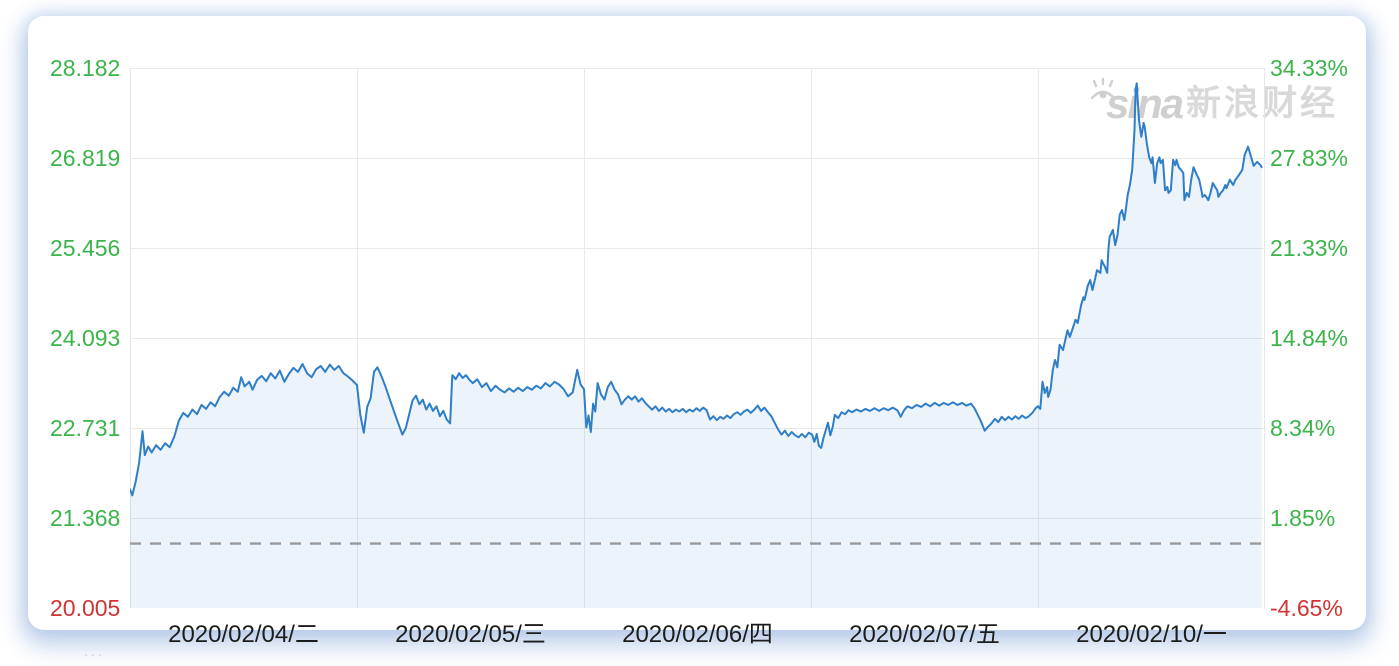 The image size is (1399, 666). Describe the element at coordinates (924, 634) in the screenshot. I see `x-axis-tick: 2020/02/07/五` at that location.